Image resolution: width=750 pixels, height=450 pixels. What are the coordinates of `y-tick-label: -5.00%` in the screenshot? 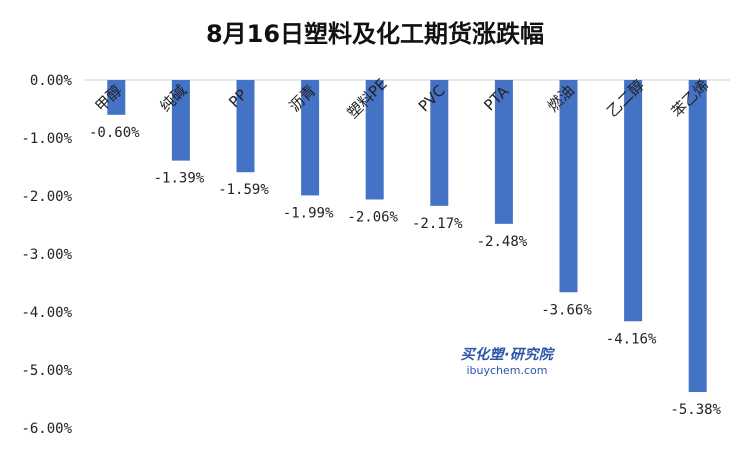 It's located at (46, 371).